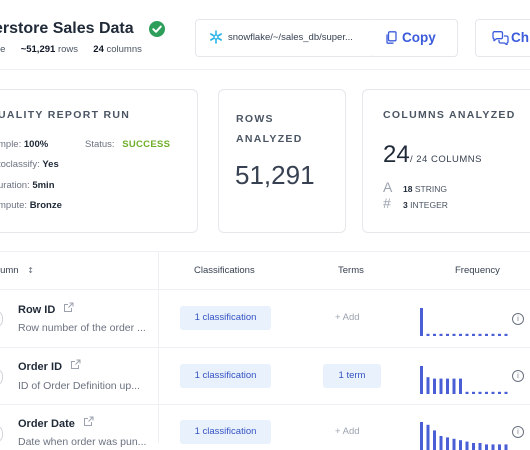 The image size is (530, 450). Describe the element at coordinates (37, 310) in the screenshot. I see `column-name-link: Row ID` at that location.